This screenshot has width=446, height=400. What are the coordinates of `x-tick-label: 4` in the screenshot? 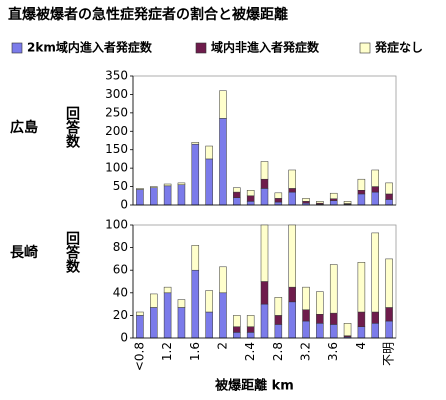 It's located at (361, 346).